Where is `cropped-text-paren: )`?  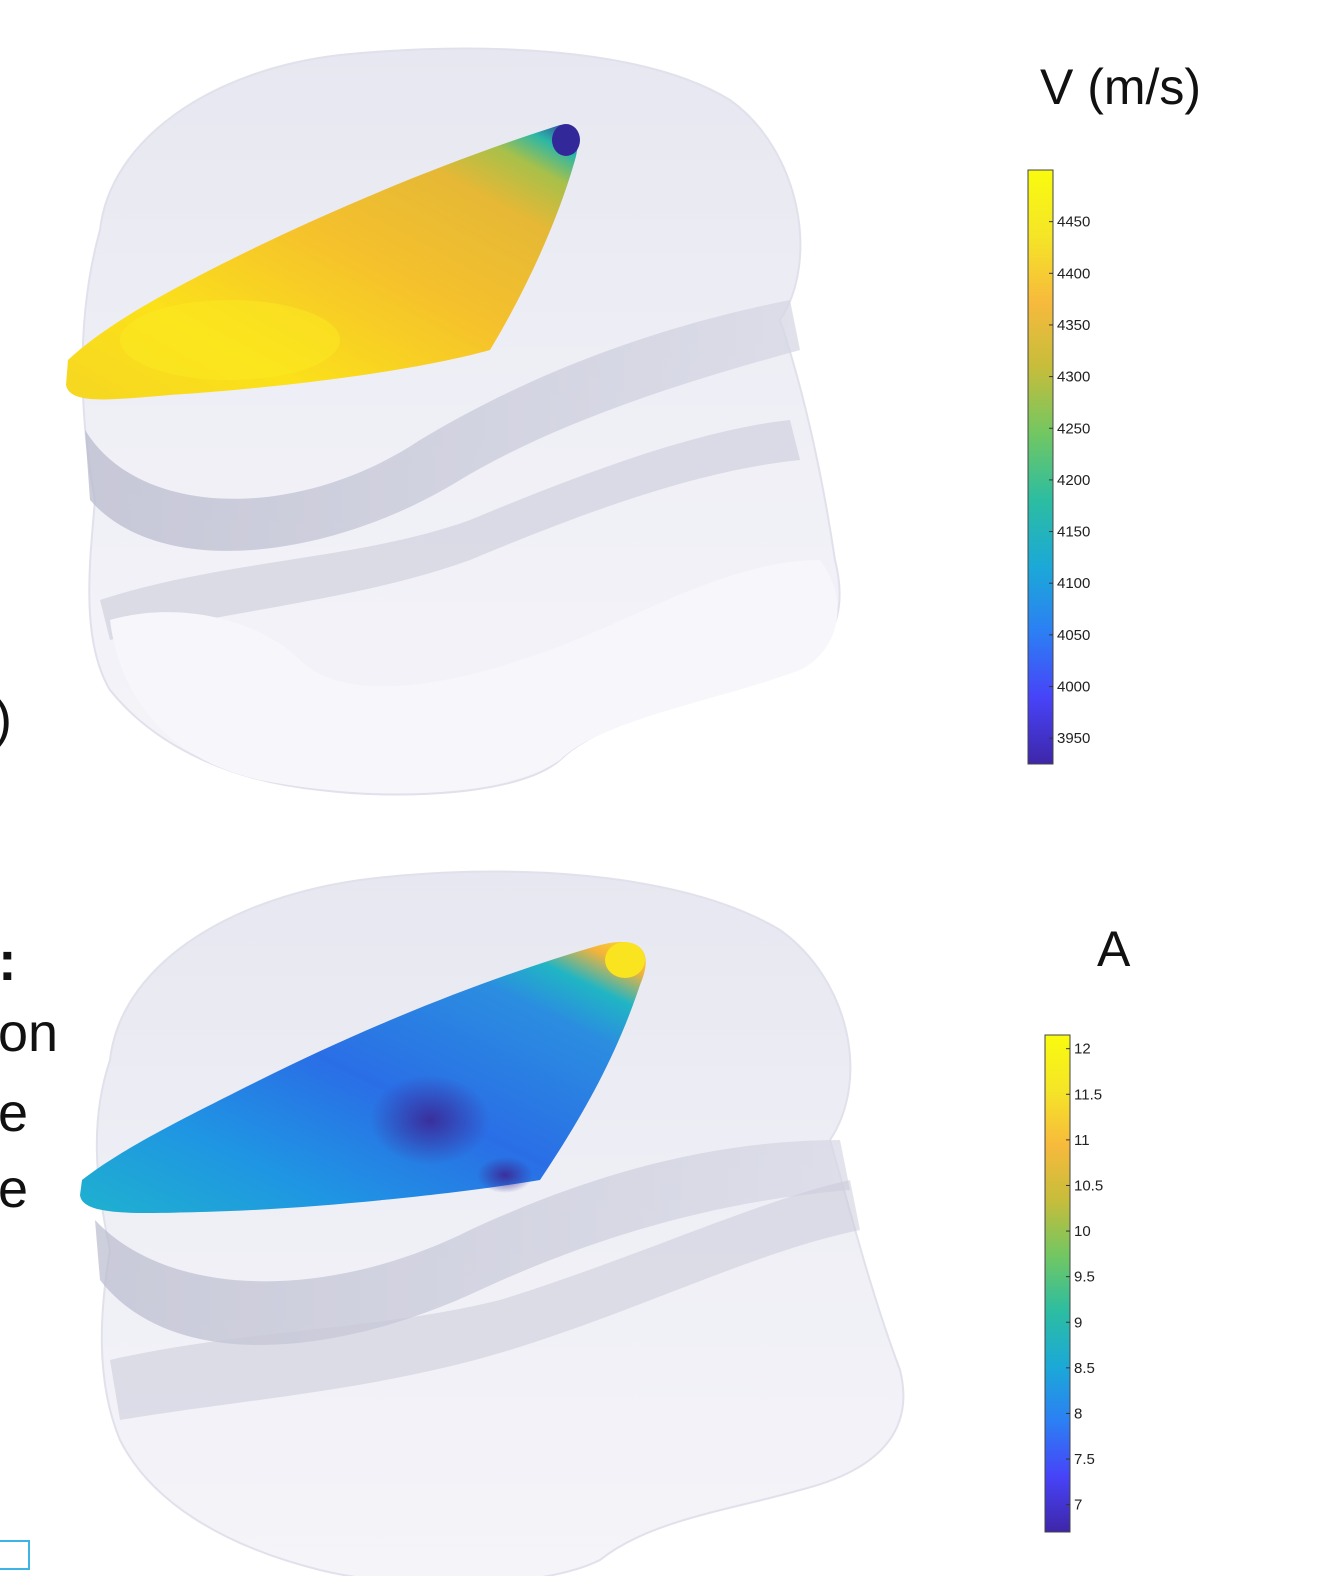 cropped-text-paren: ) is located at coordinates (6, 719).